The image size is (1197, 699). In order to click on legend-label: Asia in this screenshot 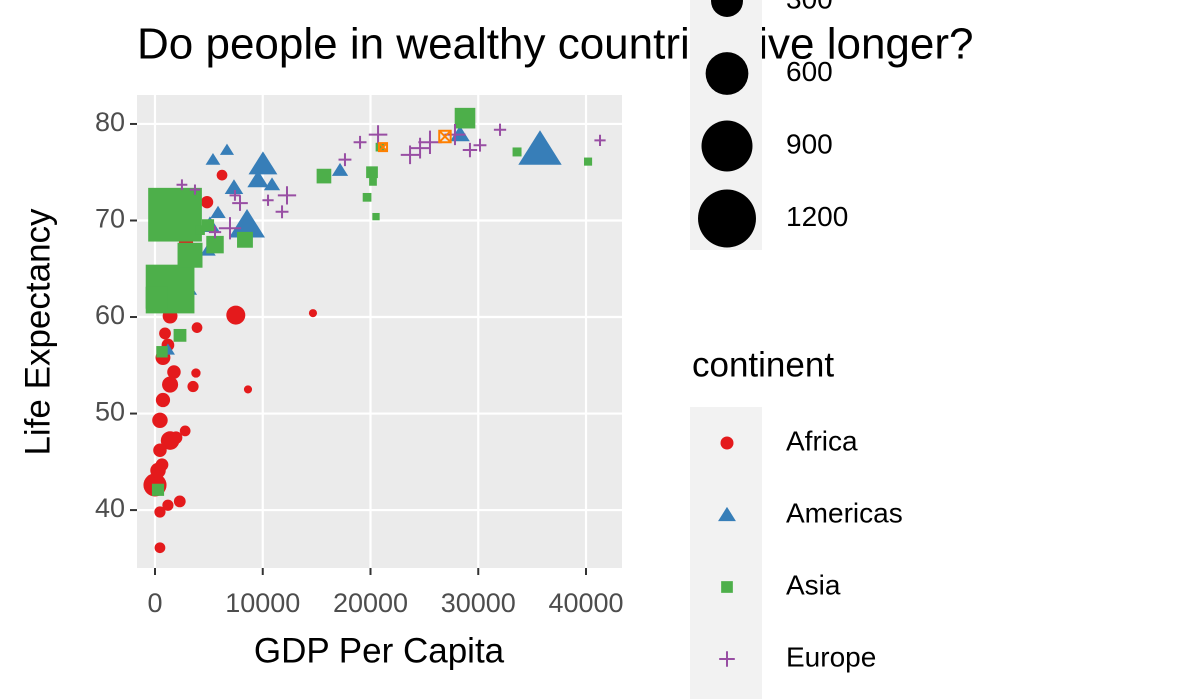, I will do `click(813, 584)`.